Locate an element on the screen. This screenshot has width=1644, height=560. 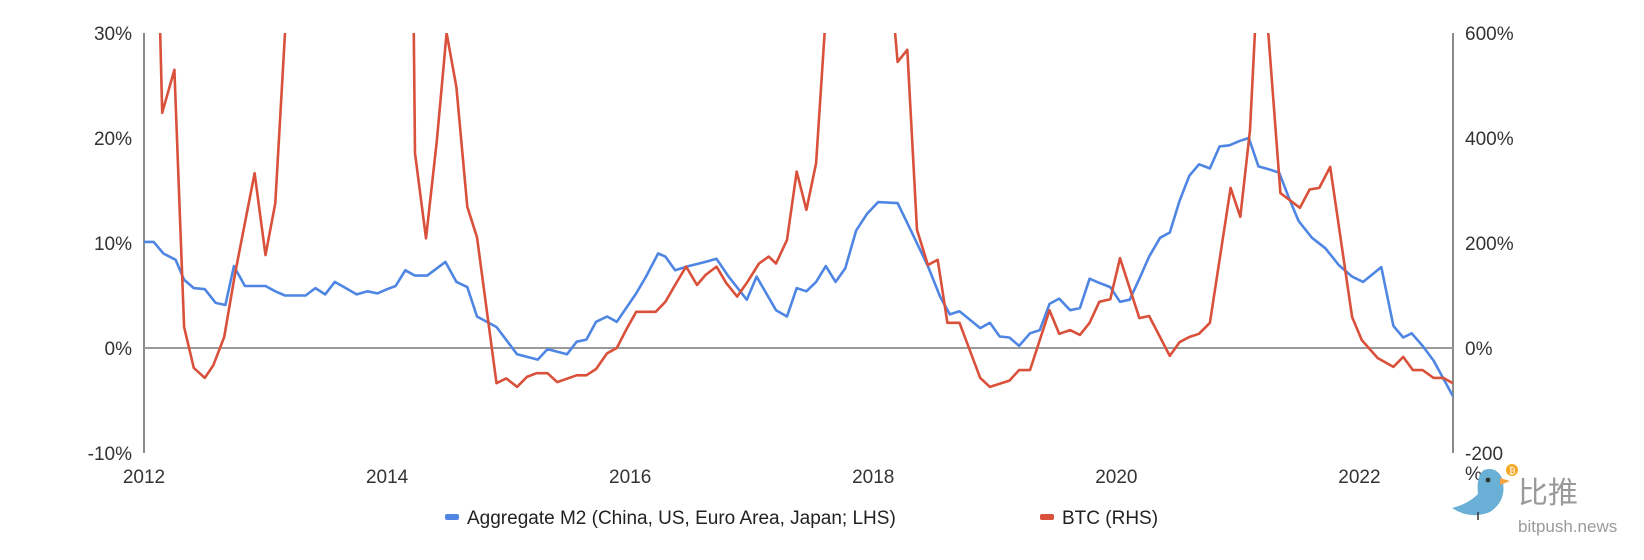
x-tick-label: 2018 is located at coordinates (873, 477).